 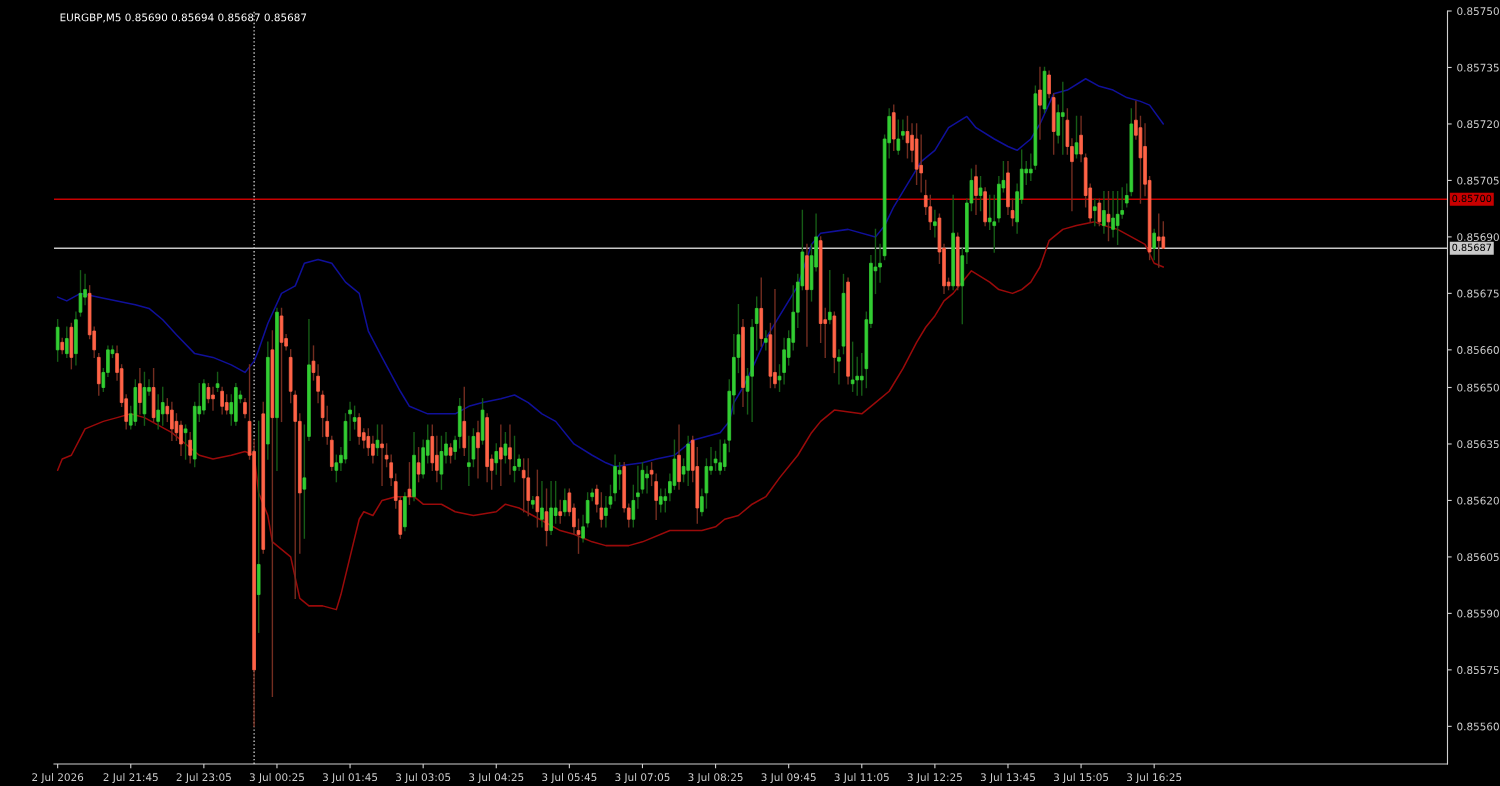 What do you see at coordinates (183, 18) in the screenshot?
I see `annotation: EURGBP,M5 0.85690 0.85694 0.85687 0.85687` at bounding box center [183, 18].